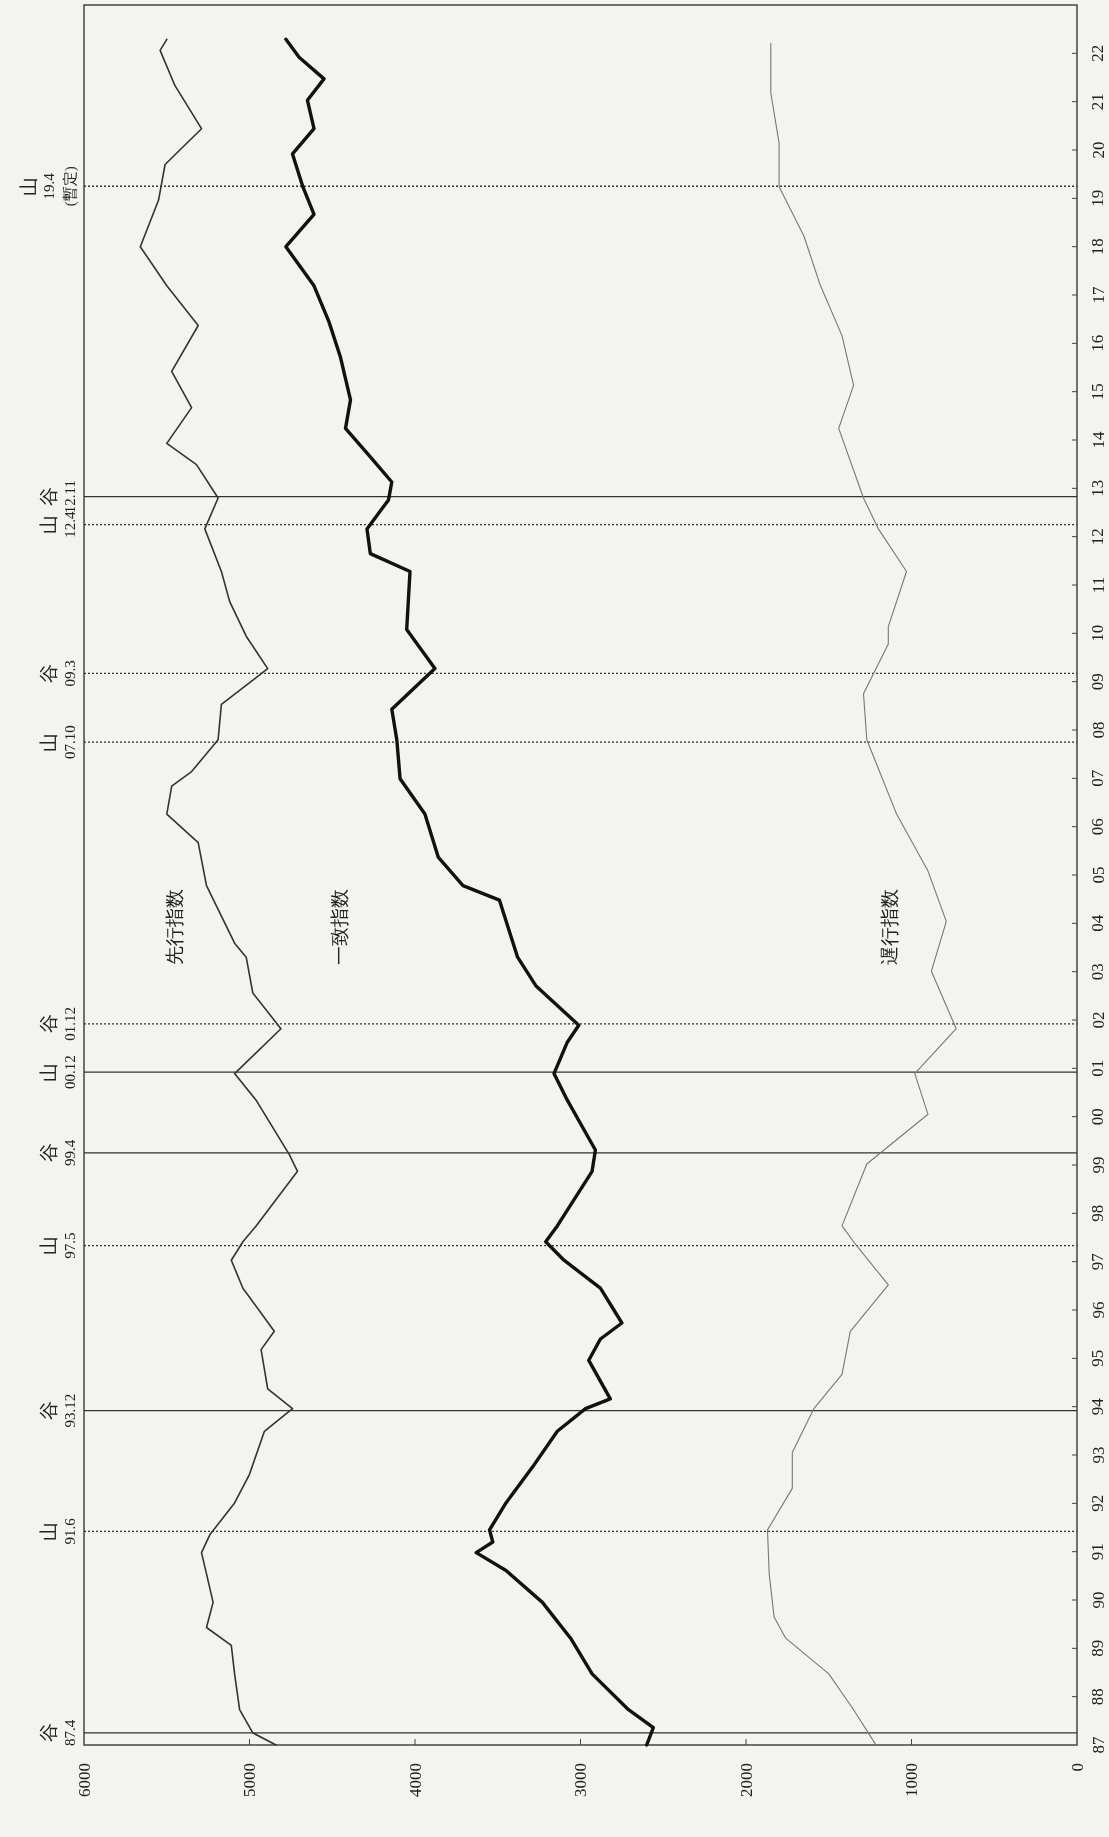 This screenshot has width=1109, height=1837. What do you see at coordinates (1098, 440) in the screenshot?
I see `y-tick-label: 14` at bounding box center [1098, 440].